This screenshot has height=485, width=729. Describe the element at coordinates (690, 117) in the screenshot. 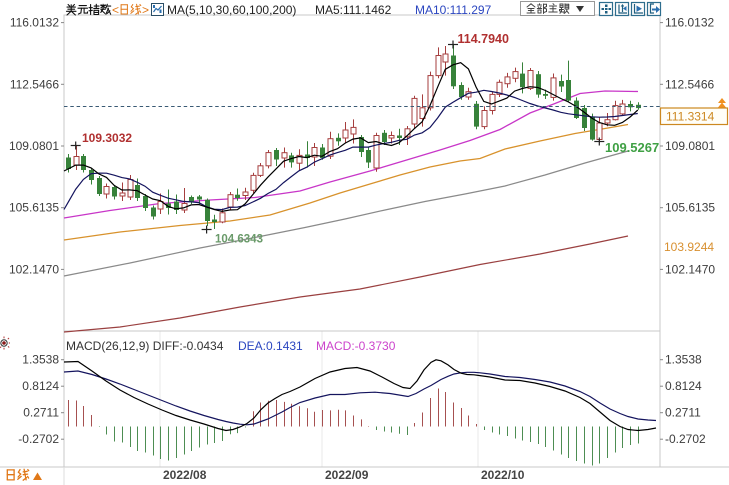

I see `svg-text: 111.3314` at that location.